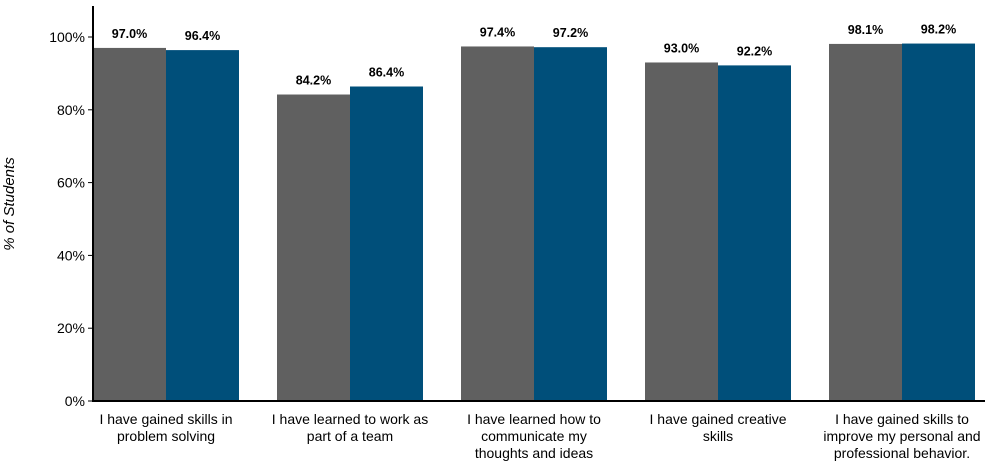 This screenshot has height=463, width=985. What do you see at coordinates (718, 427) in the screenshot?
I see `category-label: I have gained creative skills` at bounding box center [718, 427].